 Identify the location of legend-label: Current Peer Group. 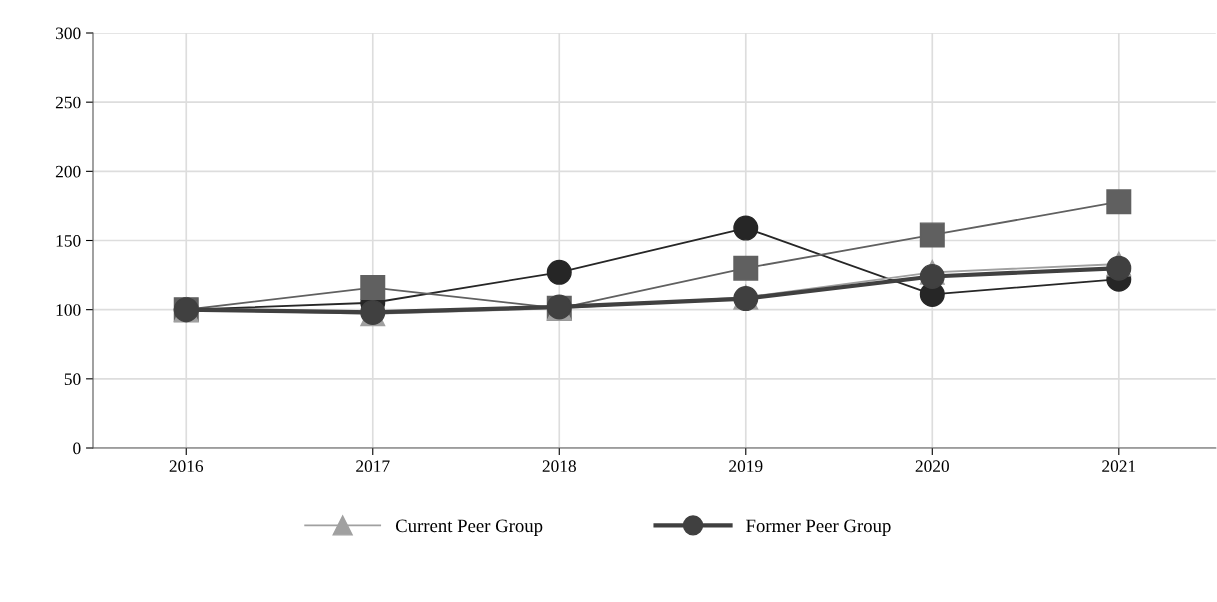
(469, 527).